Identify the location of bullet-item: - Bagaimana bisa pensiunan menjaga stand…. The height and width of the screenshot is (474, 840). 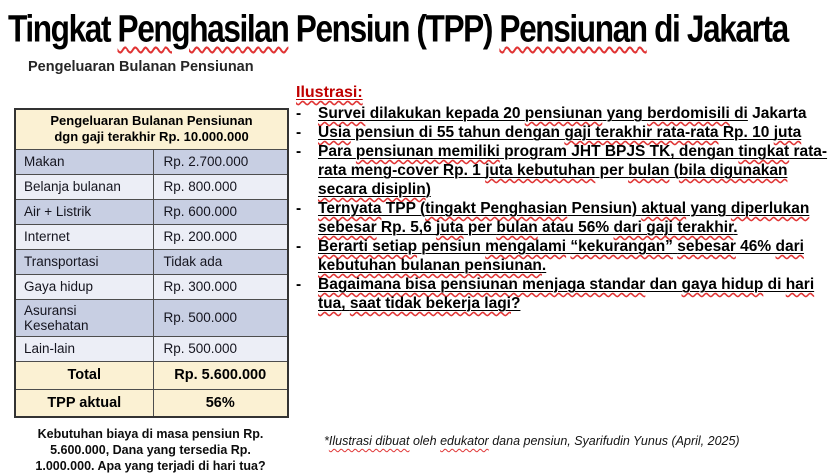
(565, 294).